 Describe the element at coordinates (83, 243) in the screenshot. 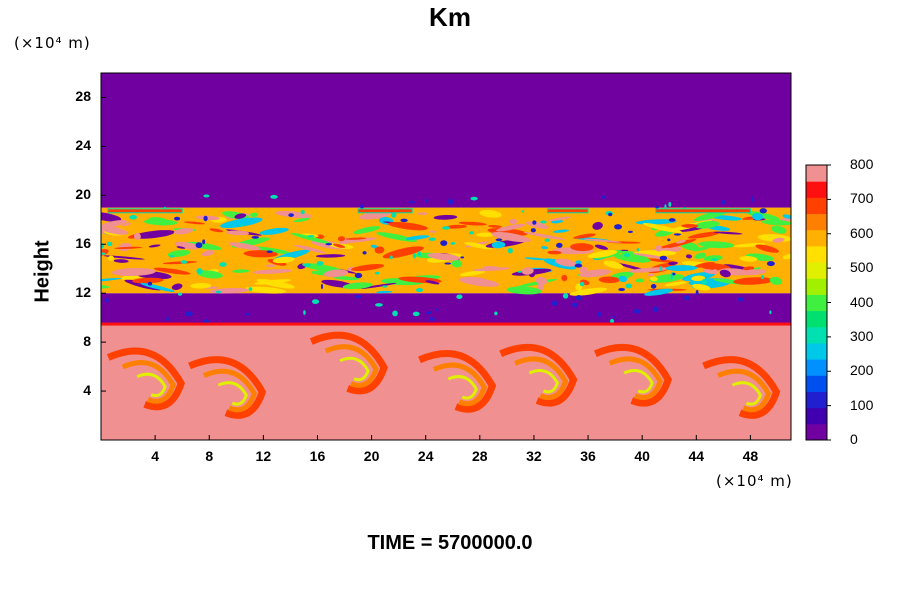

I see `y-tick-label: 16` at that location.